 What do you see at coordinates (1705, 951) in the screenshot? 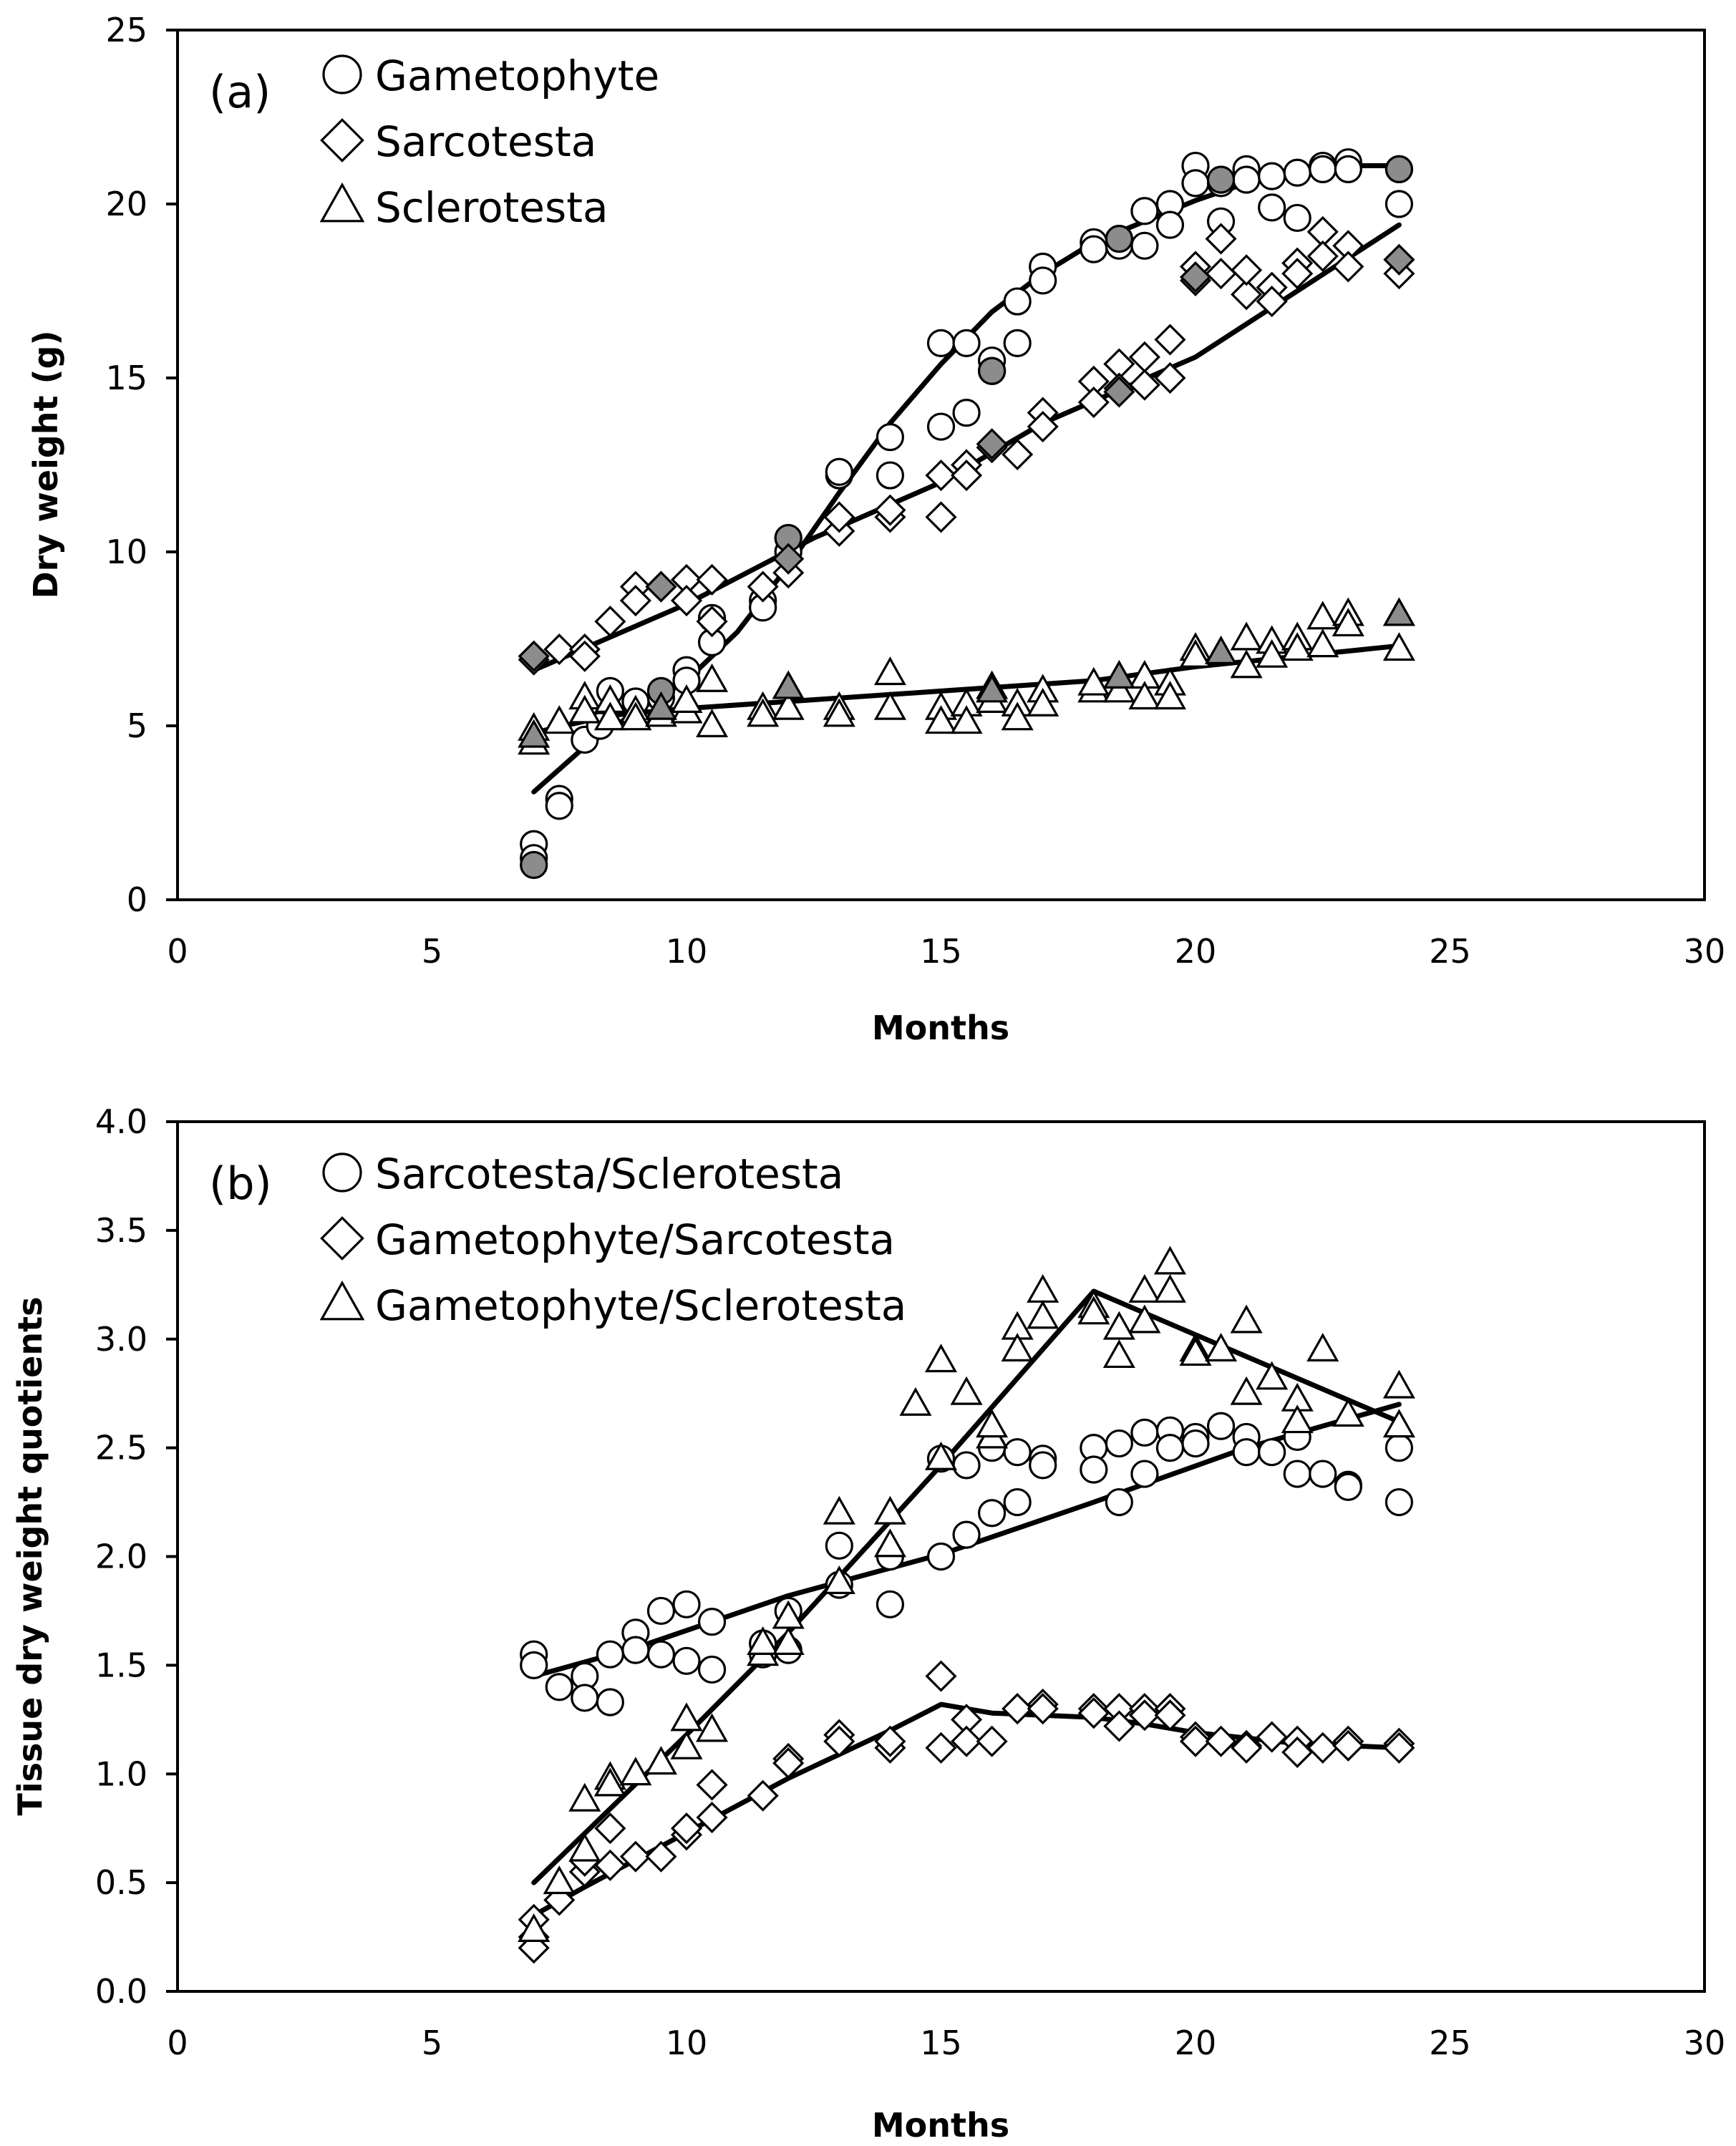
I see `x-tick-label-a: 30` at bounding box center [1705, 951].